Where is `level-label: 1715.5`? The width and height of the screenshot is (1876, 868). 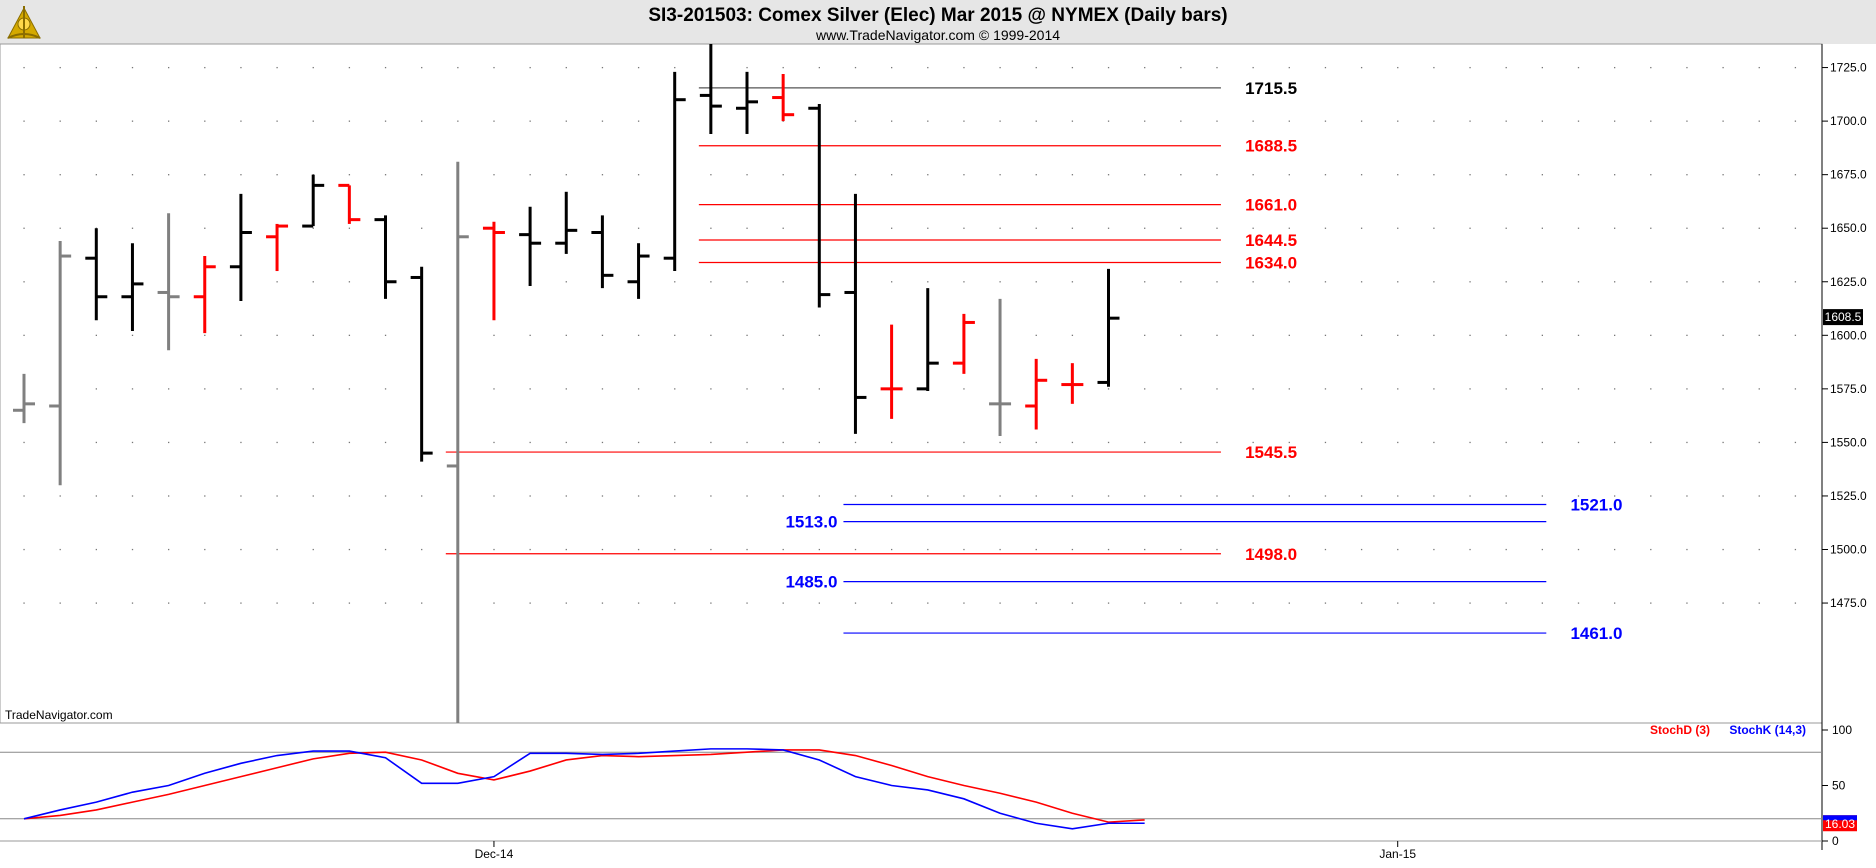 level-label: 1715.5 is located at coordinates (1271, 88).